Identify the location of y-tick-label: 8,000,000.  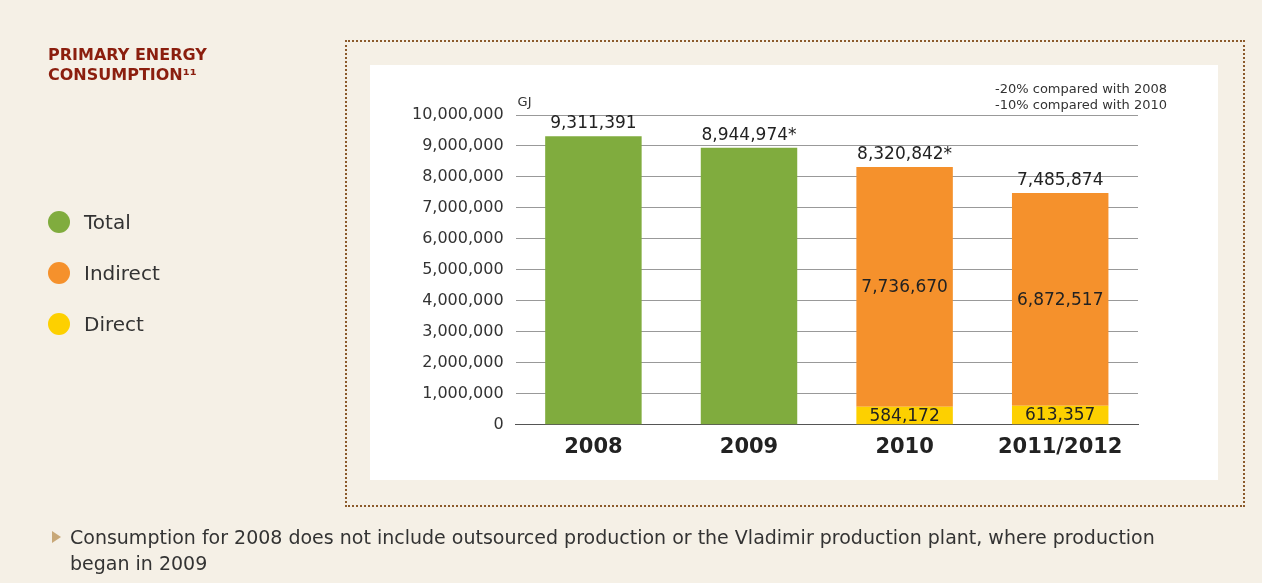
(463, 176).